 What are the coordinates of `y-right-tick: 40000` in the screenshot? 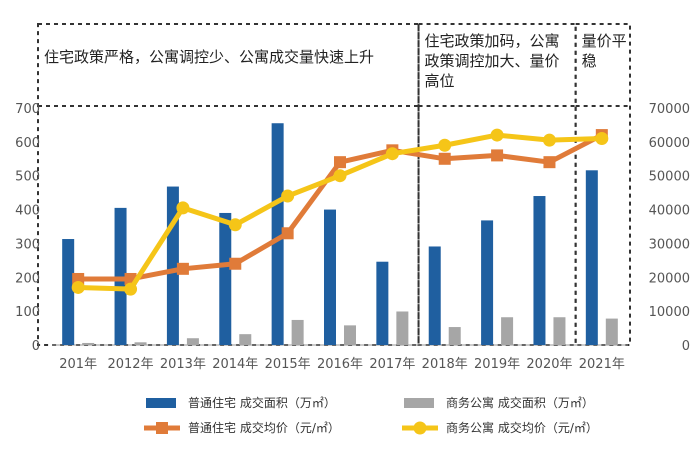 It's located at (669, 211).